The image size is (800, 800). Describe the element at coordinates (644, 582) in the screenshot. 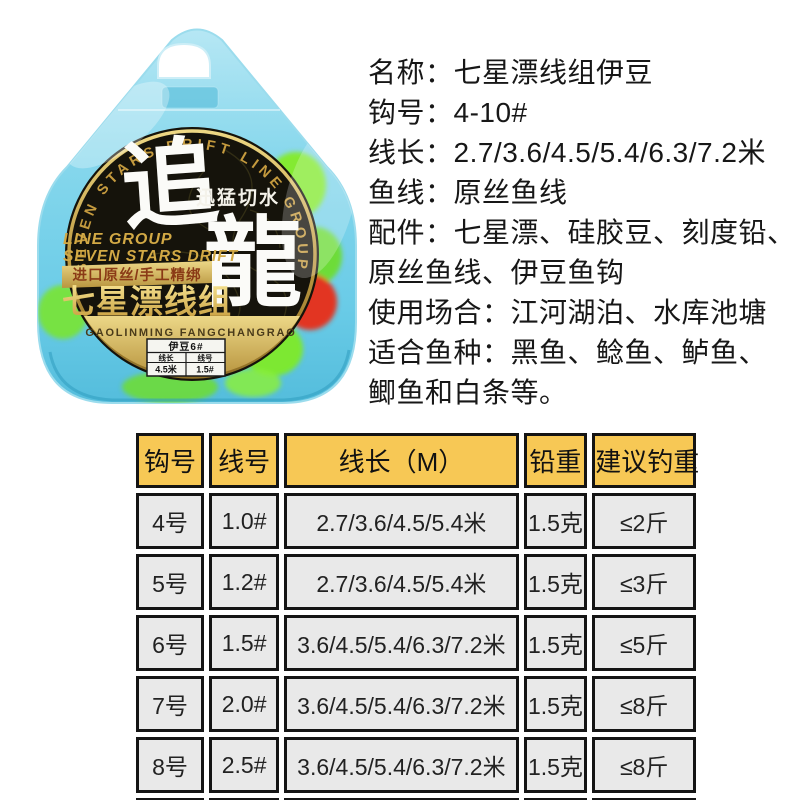

I see `cell: ≤3斤` at that location.